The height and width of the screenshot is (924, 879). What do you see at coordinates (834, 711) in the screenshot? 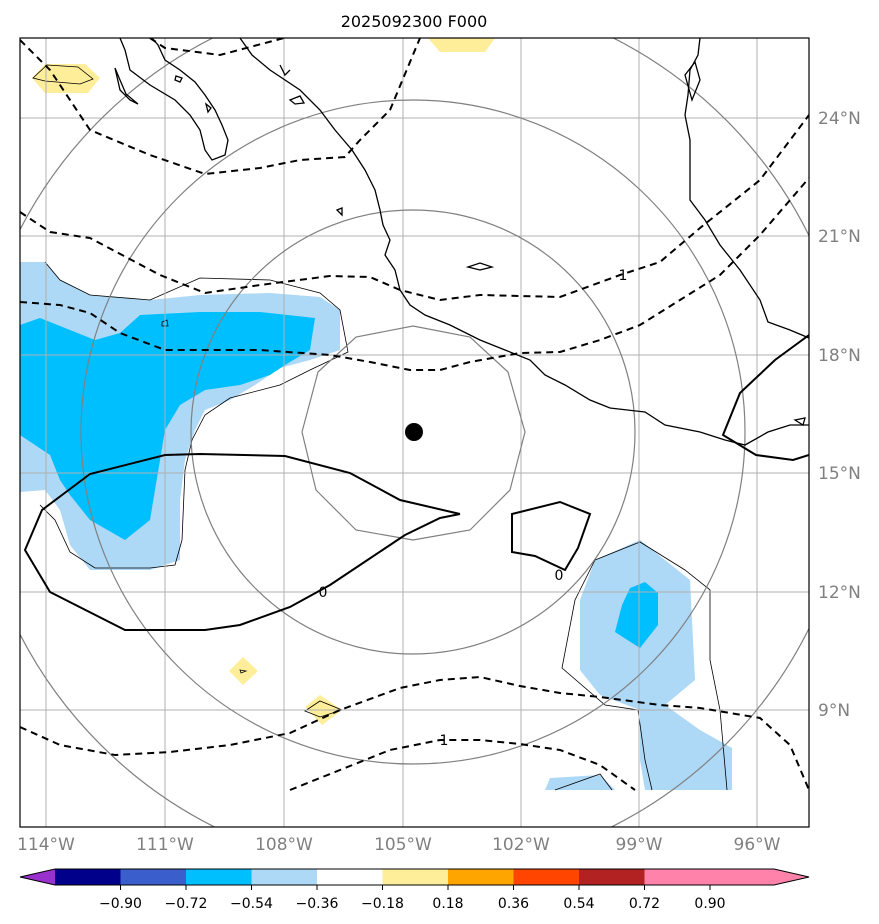
I see `lat-label: 9°N` at bounding box center [834, 711].